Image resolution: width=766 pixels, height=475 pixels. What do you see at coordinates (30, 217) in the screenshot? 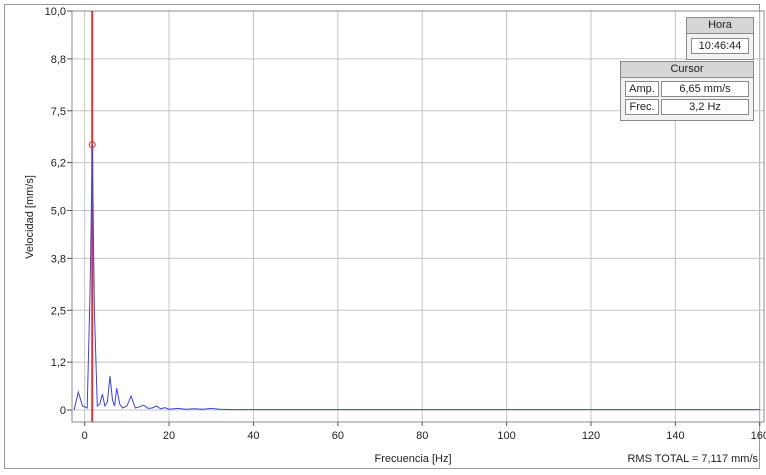
I see `y-axis-title: Velocidad [mm/s]` at bounding box center [30, 217].